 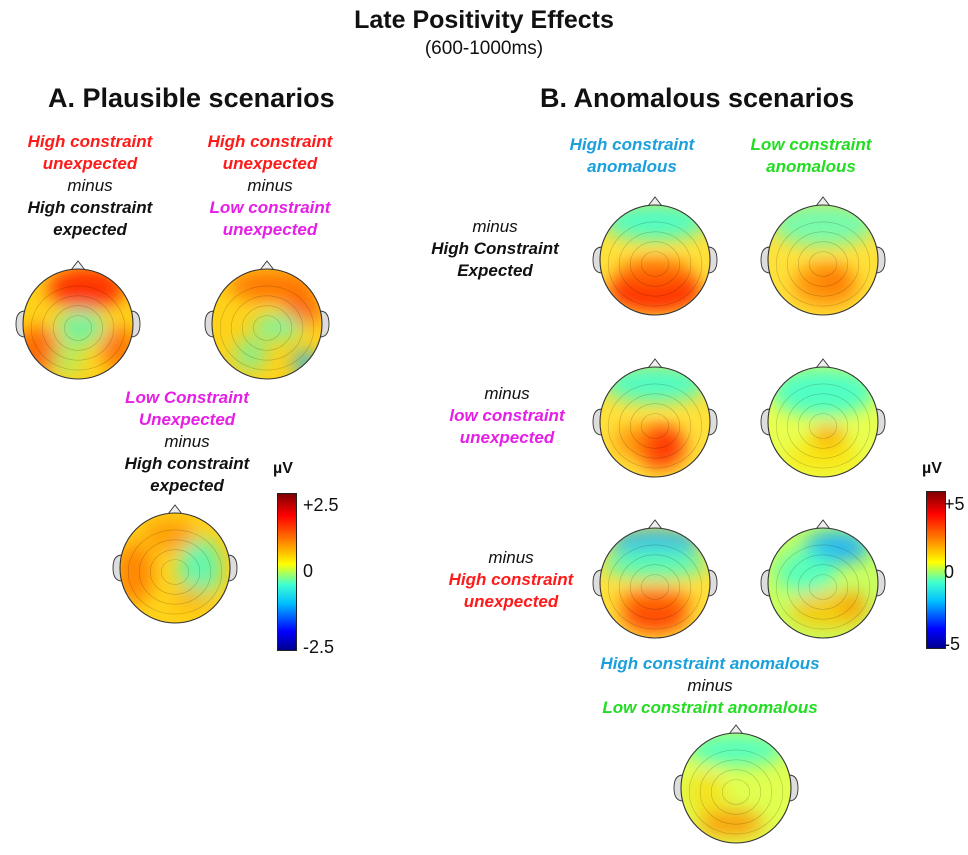 I want to click on panel-a-heading: A. Plausible scenarios, so click(x=191, y=98).